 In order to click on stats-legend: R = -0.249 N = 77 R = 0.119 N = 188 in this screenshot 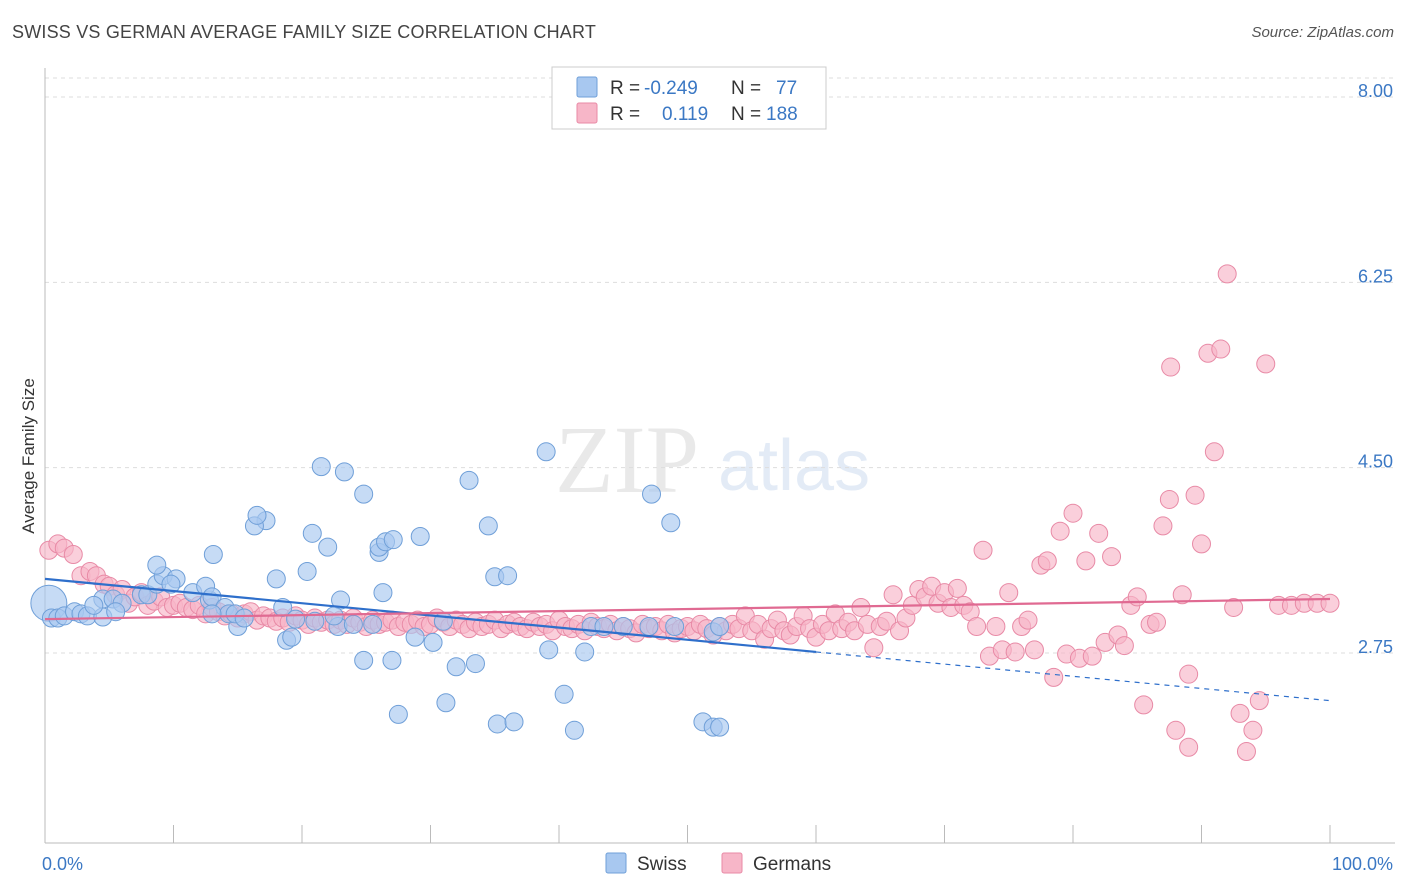, I will do `click(689, 98)`.